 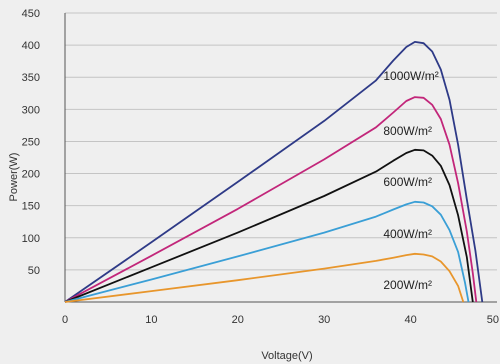 What do you see at coordinates (410, 320) in the screenshot?
I see `x-tick-label: 40` at bounding box center [410, 320].